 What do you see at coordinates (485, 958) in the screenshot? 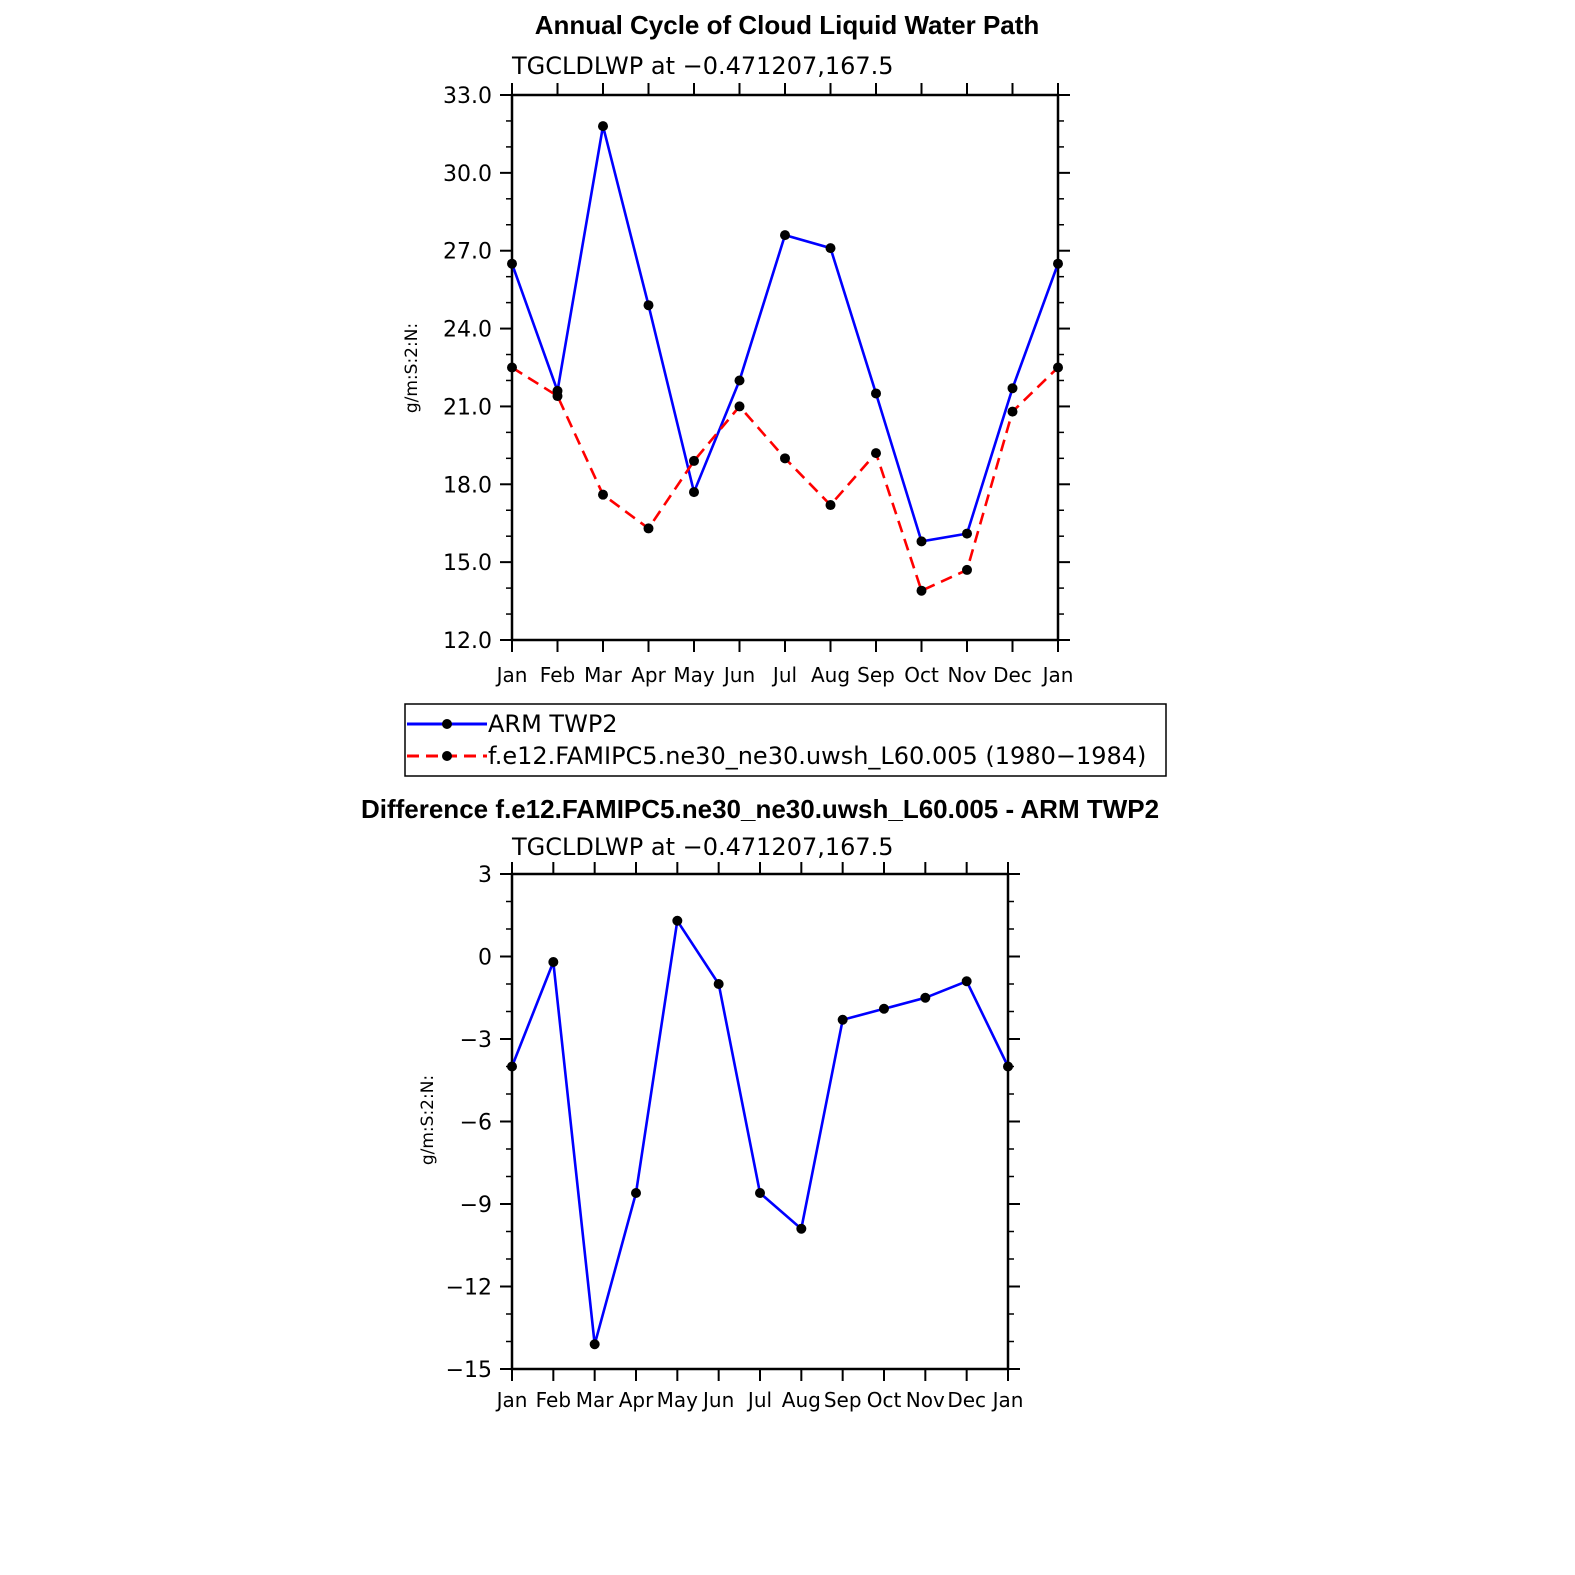
I see `y-tick-label: 0` at bounding box center [485, 958].